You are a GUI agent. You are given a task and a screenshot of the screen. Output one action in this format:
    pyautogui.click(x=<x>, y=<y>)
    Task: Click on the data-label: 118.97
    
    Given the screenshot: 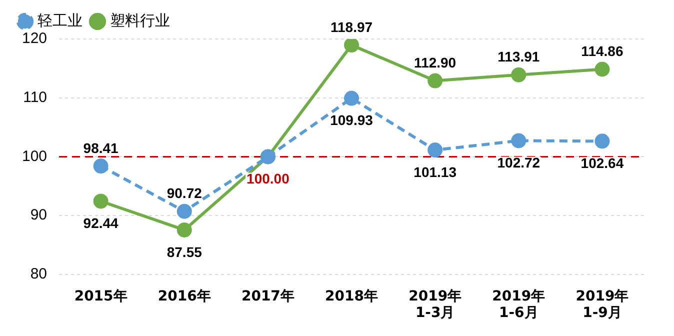 What is the action you would take?
    pyautogui.click(x=351, y=26)
    